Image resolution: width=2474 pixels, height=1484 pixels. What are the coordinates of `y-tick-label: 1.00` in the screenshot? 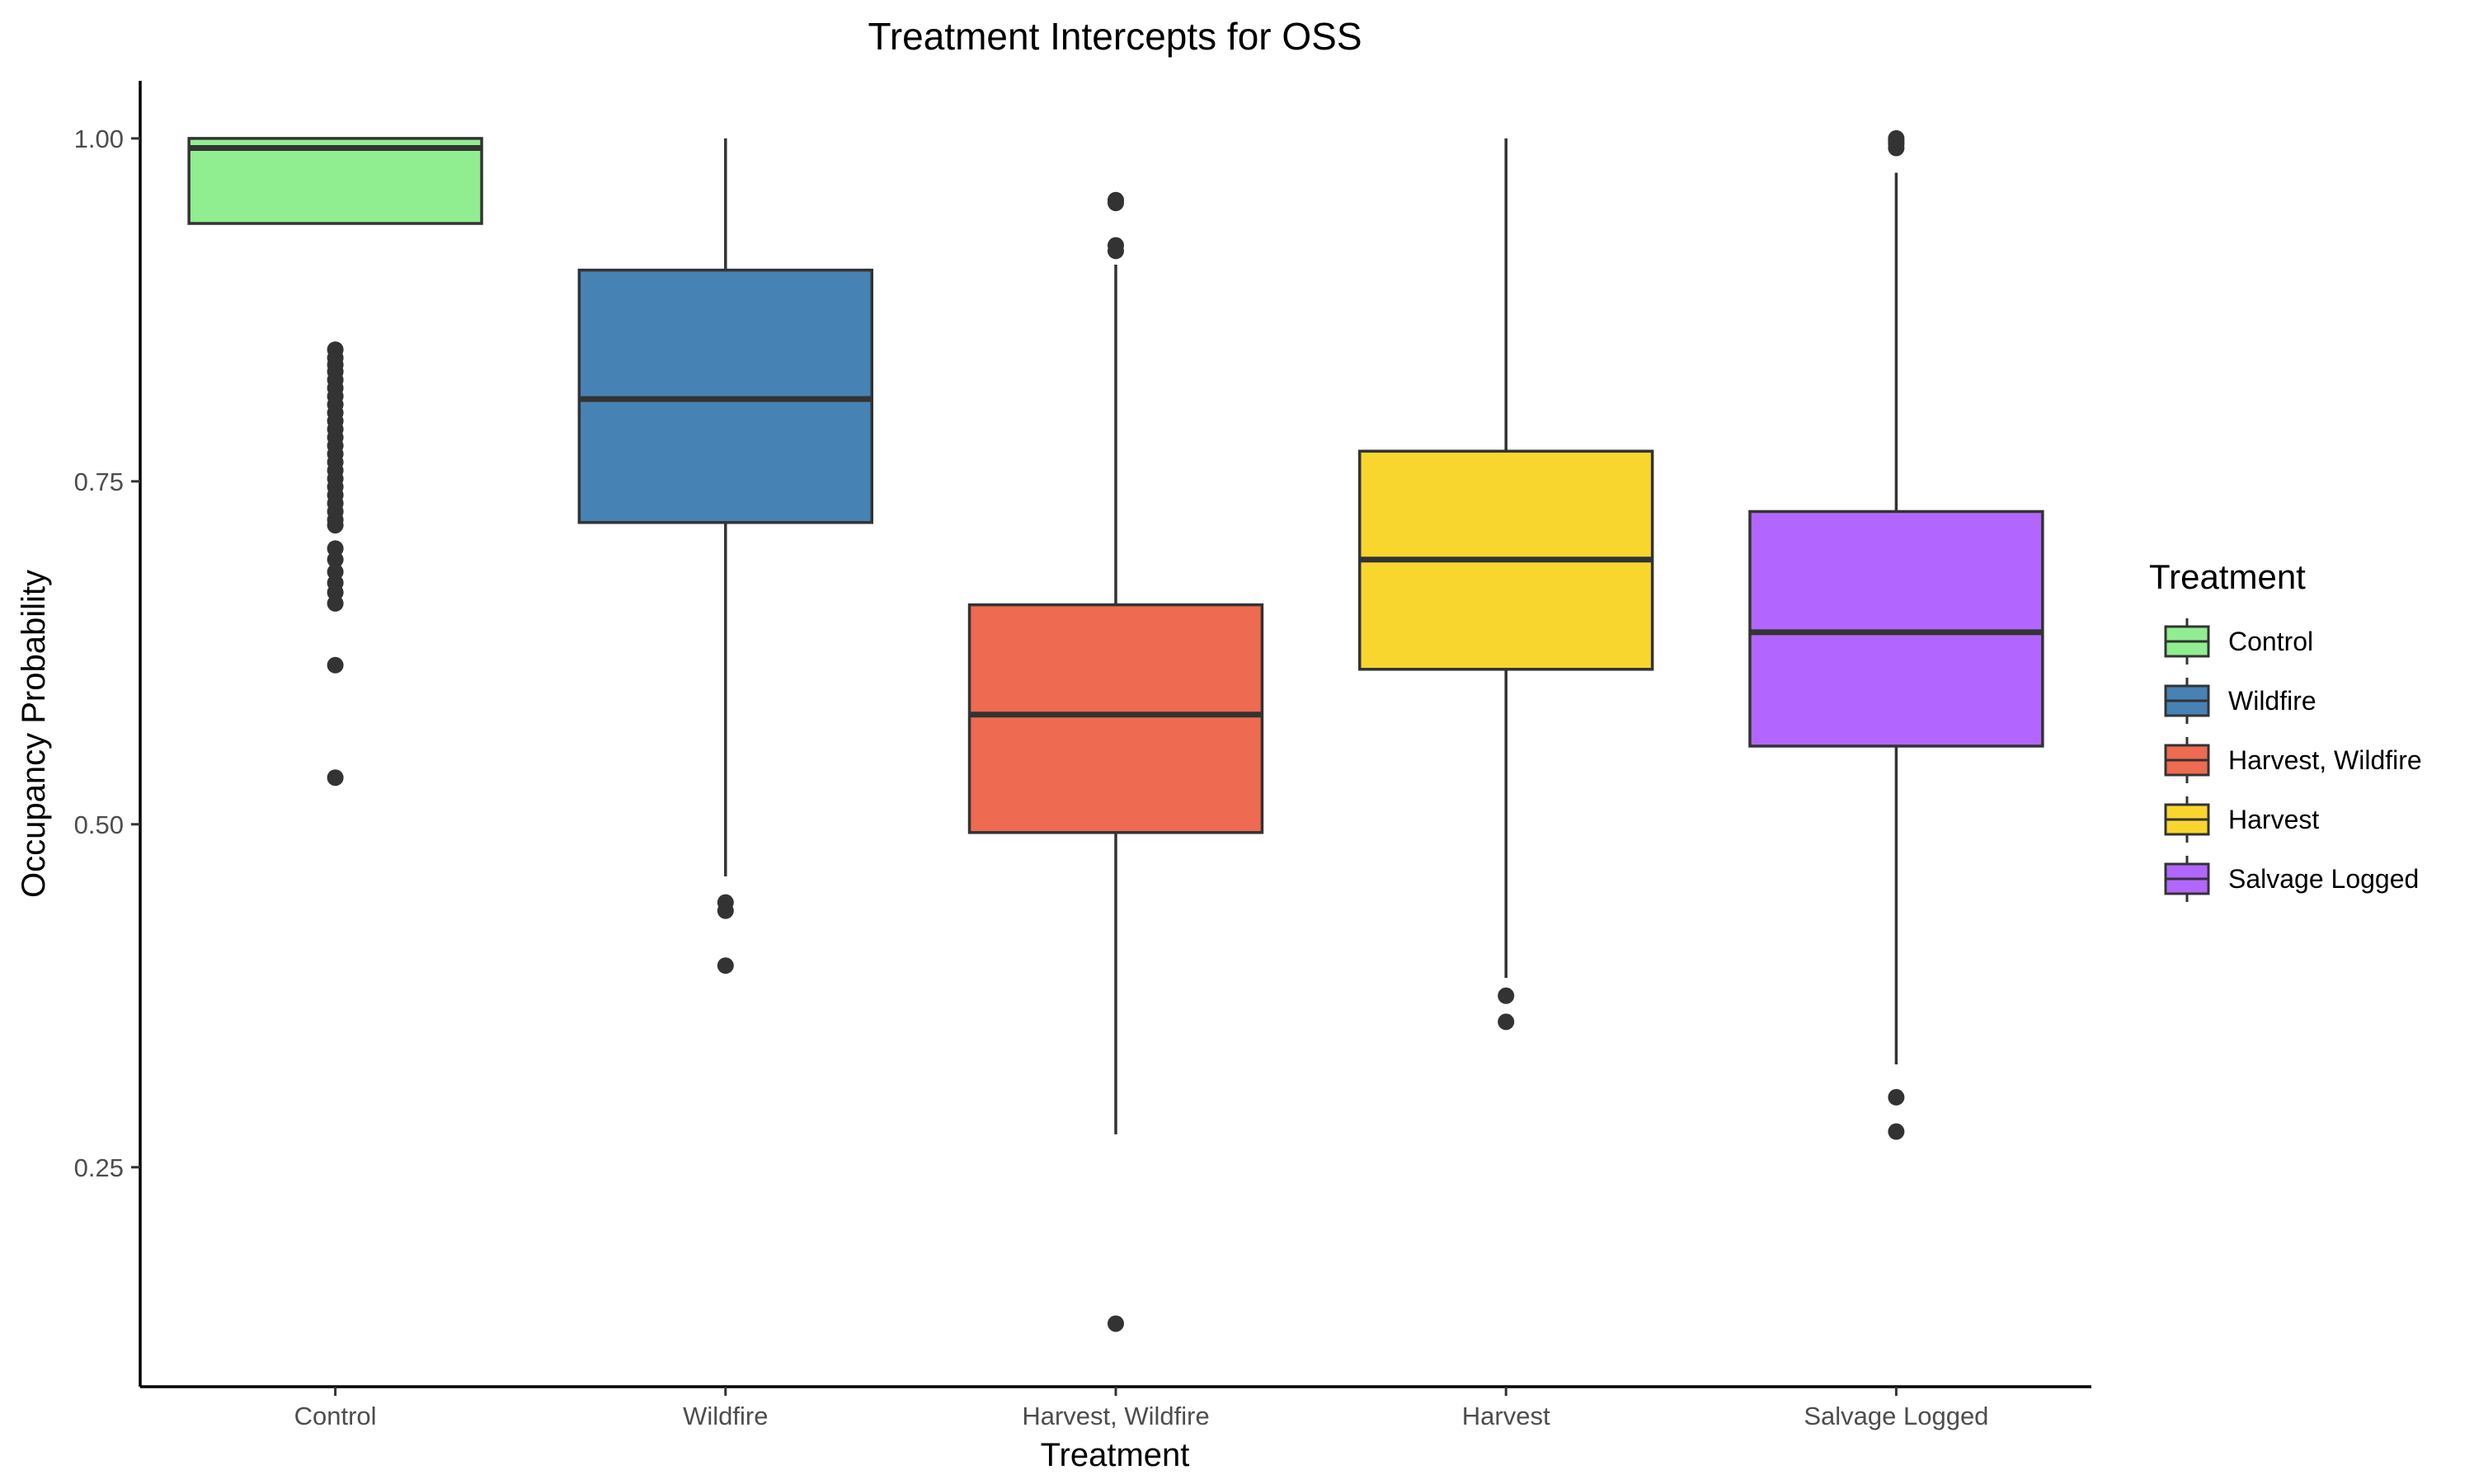 It's located at (99, 138).